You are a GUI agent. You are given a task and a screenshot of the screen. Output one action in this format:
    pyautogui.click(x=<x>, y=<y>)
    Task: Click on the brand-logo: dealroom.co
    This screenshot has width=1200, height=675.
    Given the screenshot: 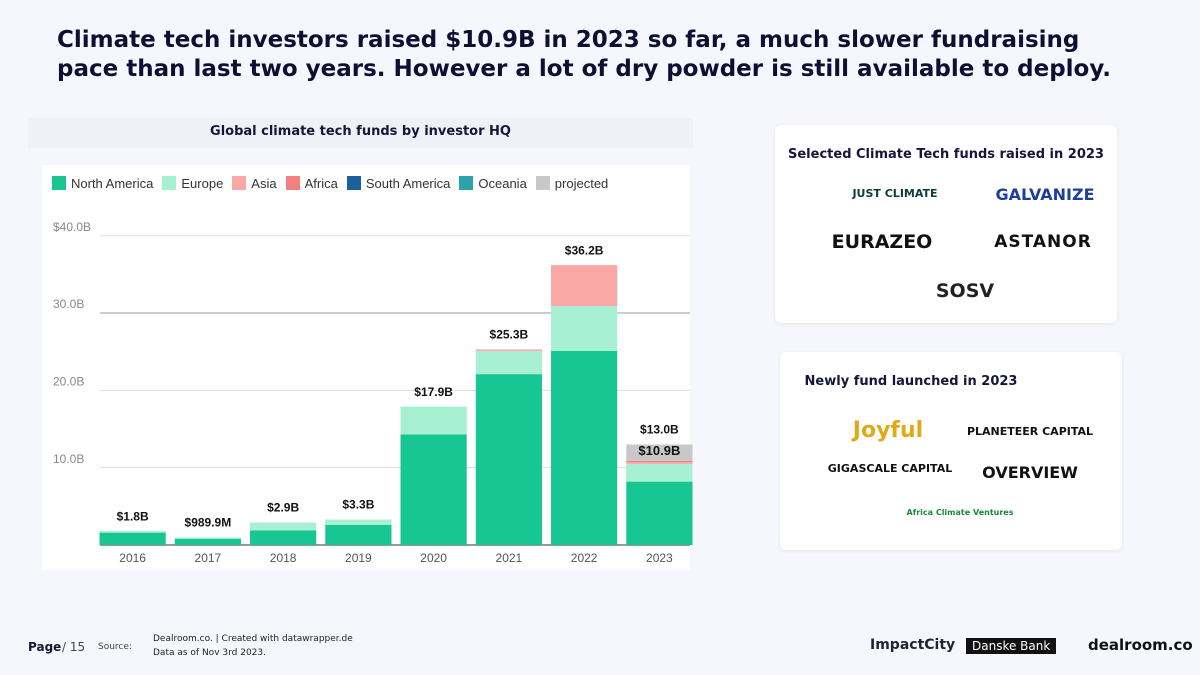 What is the action you would take?
    pyautogui.click(x=1140, y=645)
    